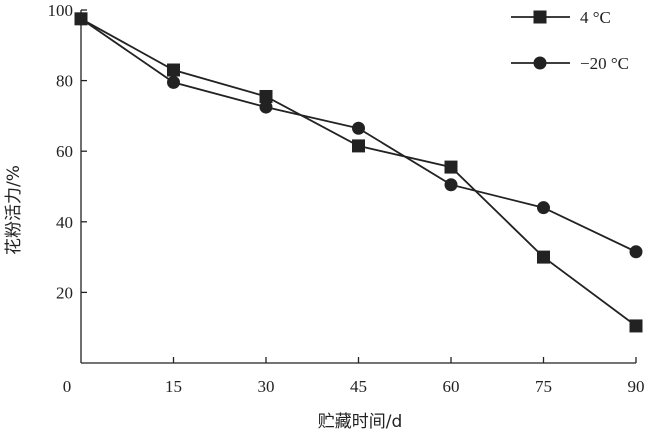 The height and width of the screenshot is (438, 650). What do you see at coordinates (67, 386) in the screenshot?
I see `origin-label: 0` at bounding box center [67, 386].